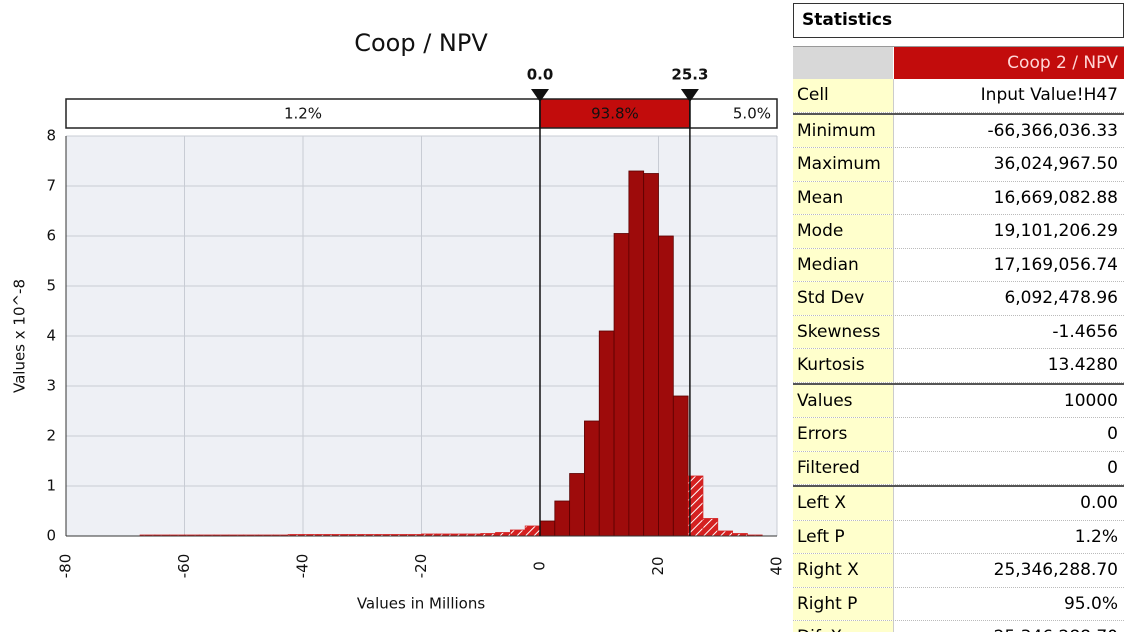 The width and height of the screenshot is (1124, 632). I want to click on stat-label: Left P, so click(843, 536).